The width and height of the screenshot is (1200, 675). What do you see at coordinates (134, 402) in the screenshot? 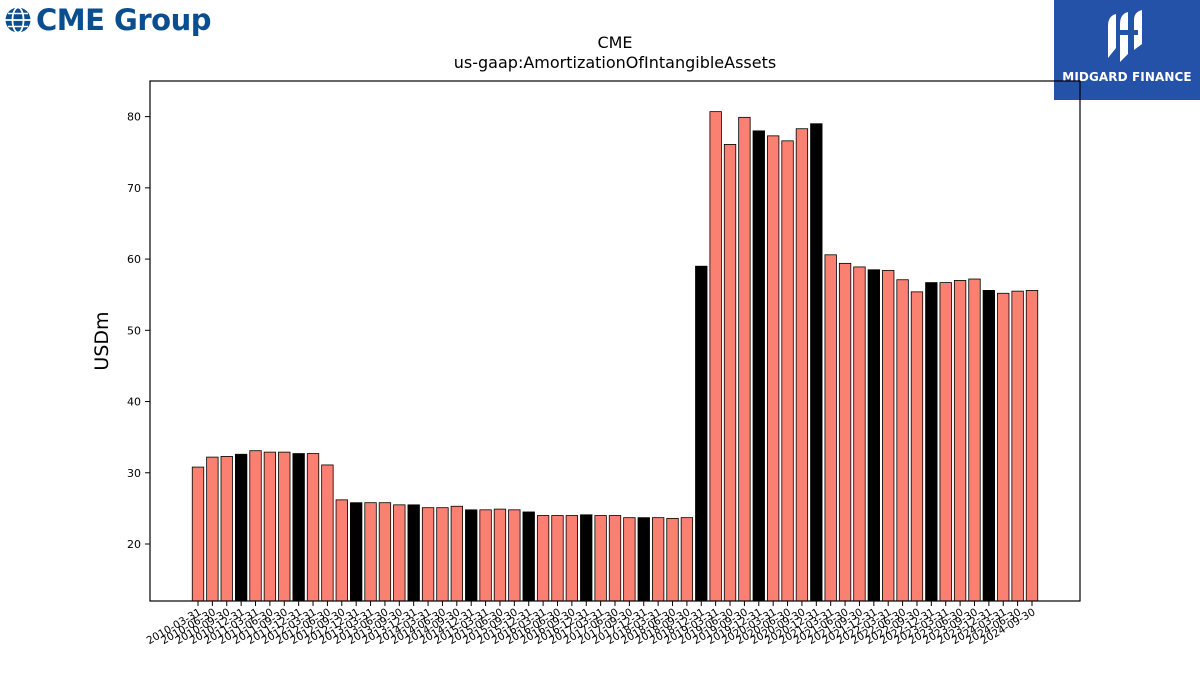
I see `y-tick-label: 40` at bounding box center [134, 402].